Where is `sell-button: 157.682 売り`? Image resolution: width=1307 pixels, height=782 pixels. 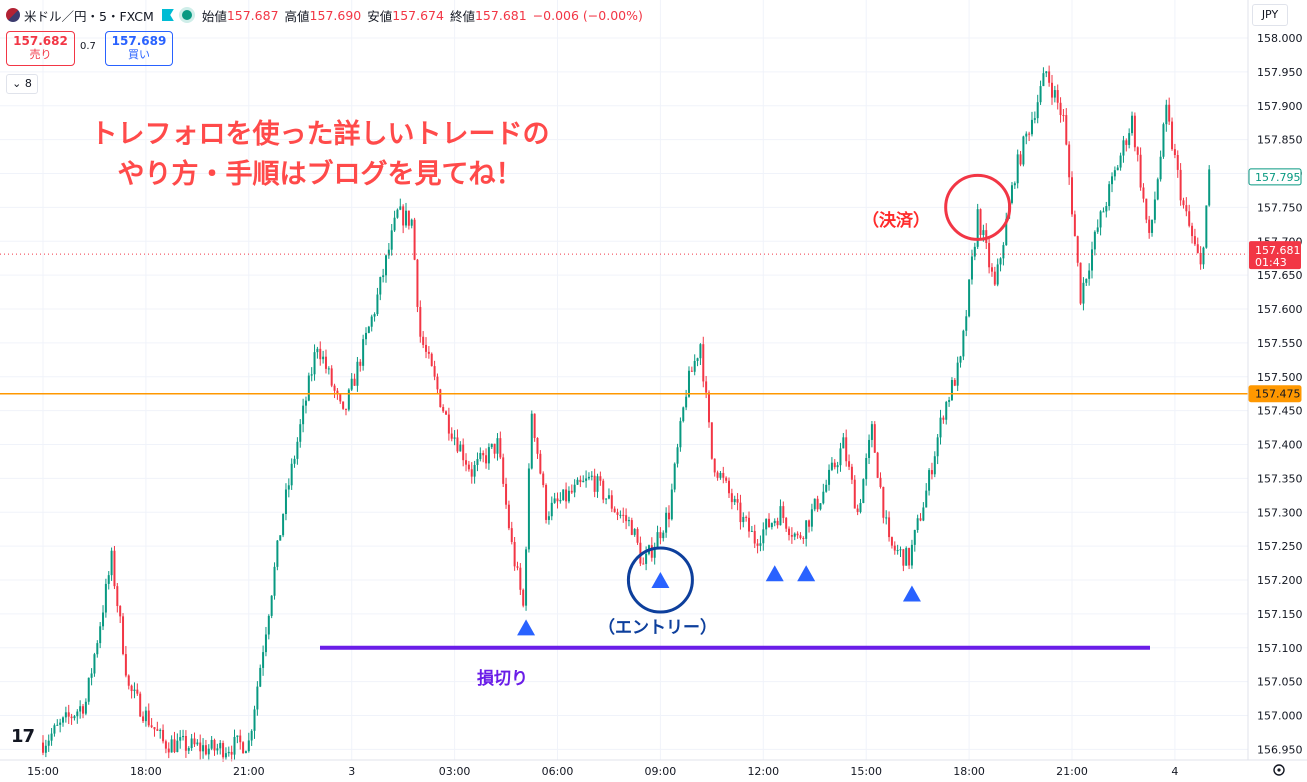 sell-button: 157.682 売り is located at coordinates (40, 48).